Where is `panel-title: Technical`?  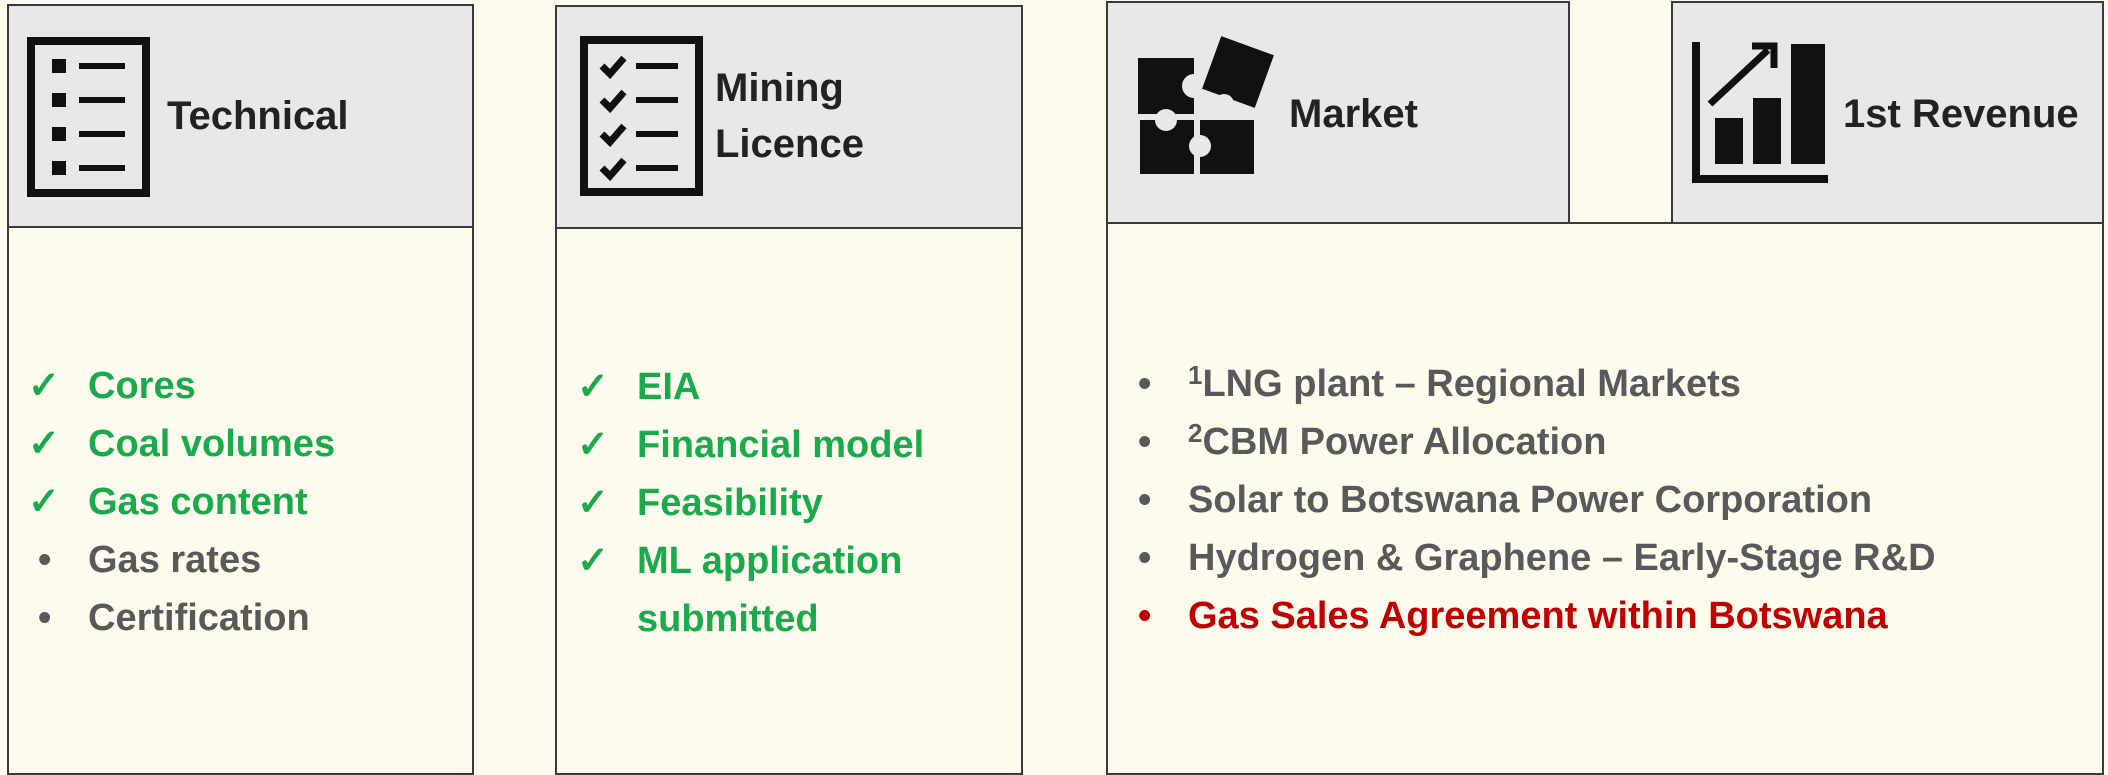
panel-title: Technical is located at coordinates (258, 116).